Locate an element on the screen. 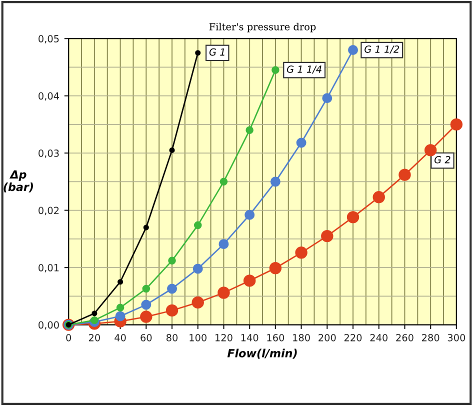 This screenshot has width=473, height=406. x-tick-label: 80 is located at coordinates (172, 338).